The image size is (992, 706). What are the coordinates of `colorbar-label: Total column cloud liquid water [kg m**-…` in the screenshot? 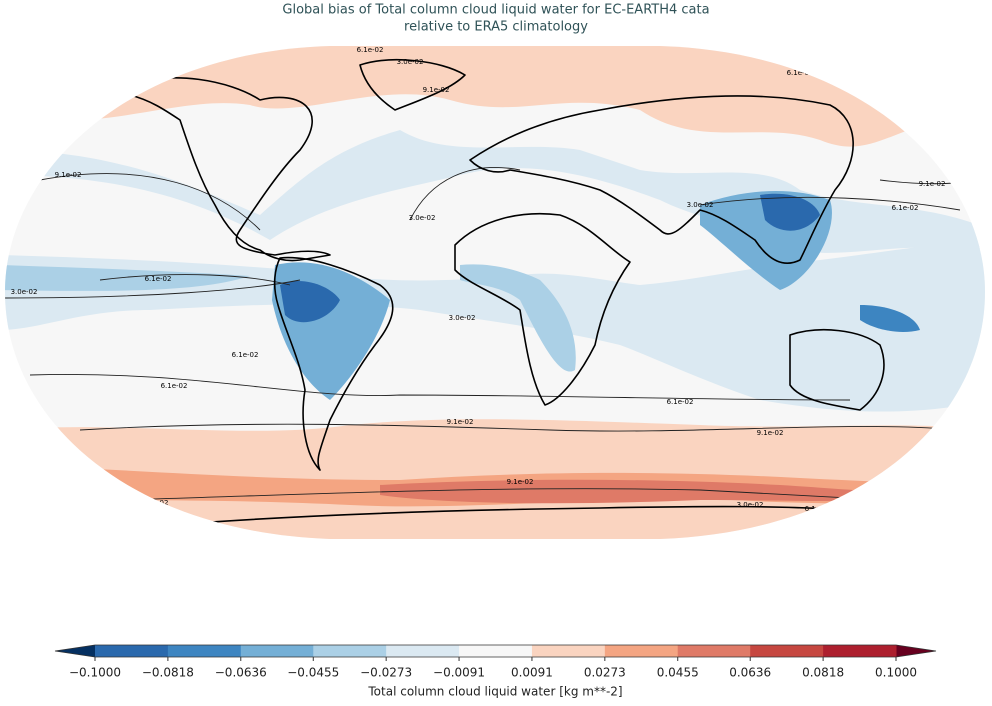 It's located at (494, 692).